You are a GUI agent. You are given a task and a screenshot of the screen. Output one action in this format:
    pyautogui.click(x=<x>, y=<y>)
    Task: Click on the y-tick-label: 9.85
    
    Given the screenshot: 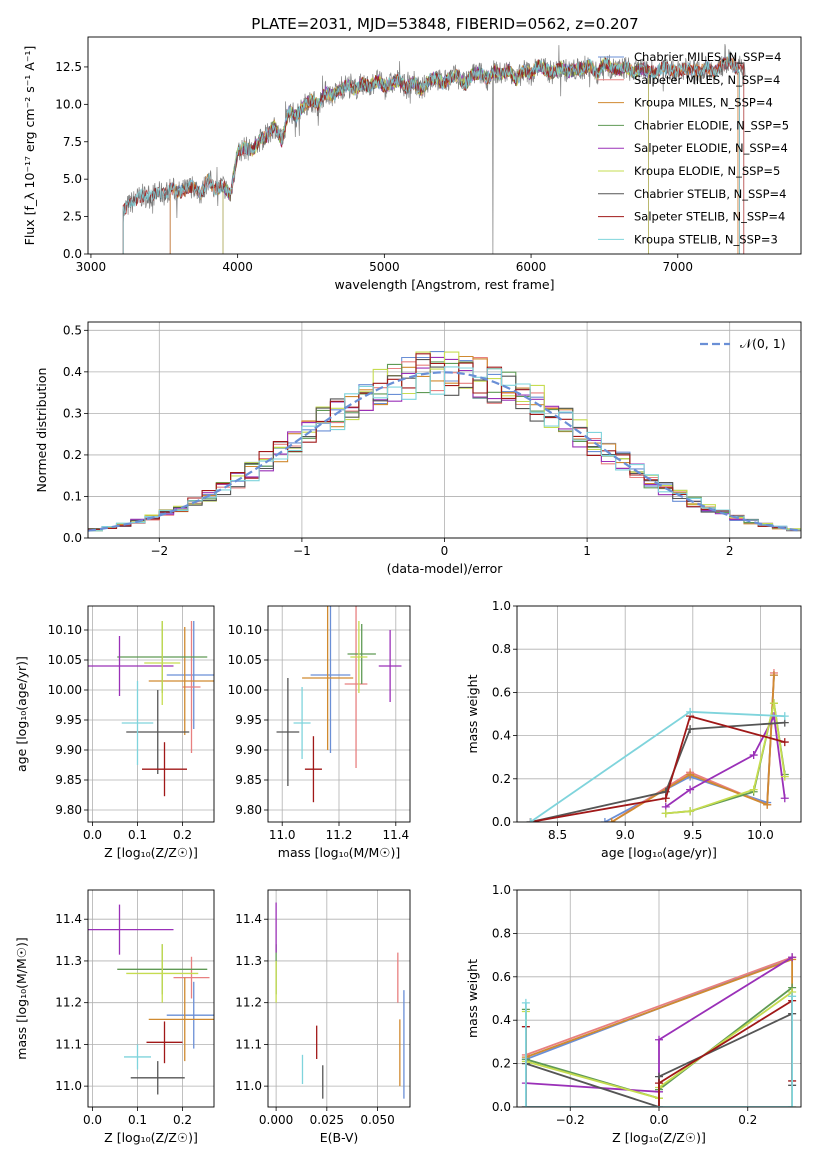 What is the action you would take?
    pyautogui.click(x=68, y=780)
    